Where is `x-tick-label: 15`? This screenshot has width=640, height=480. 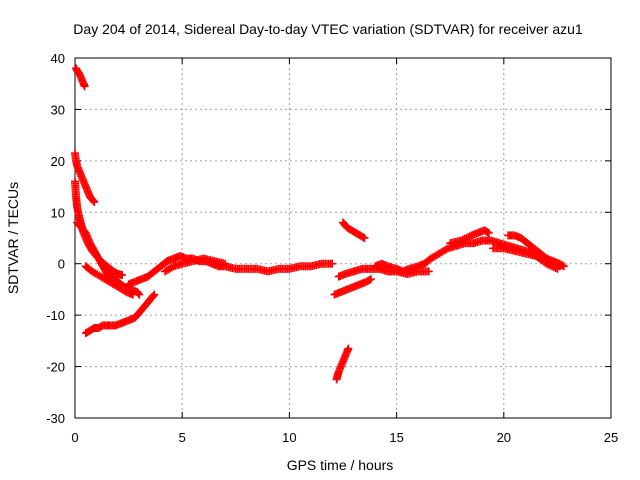
x-tick-label: 15 is located at coordinates (396, 437).